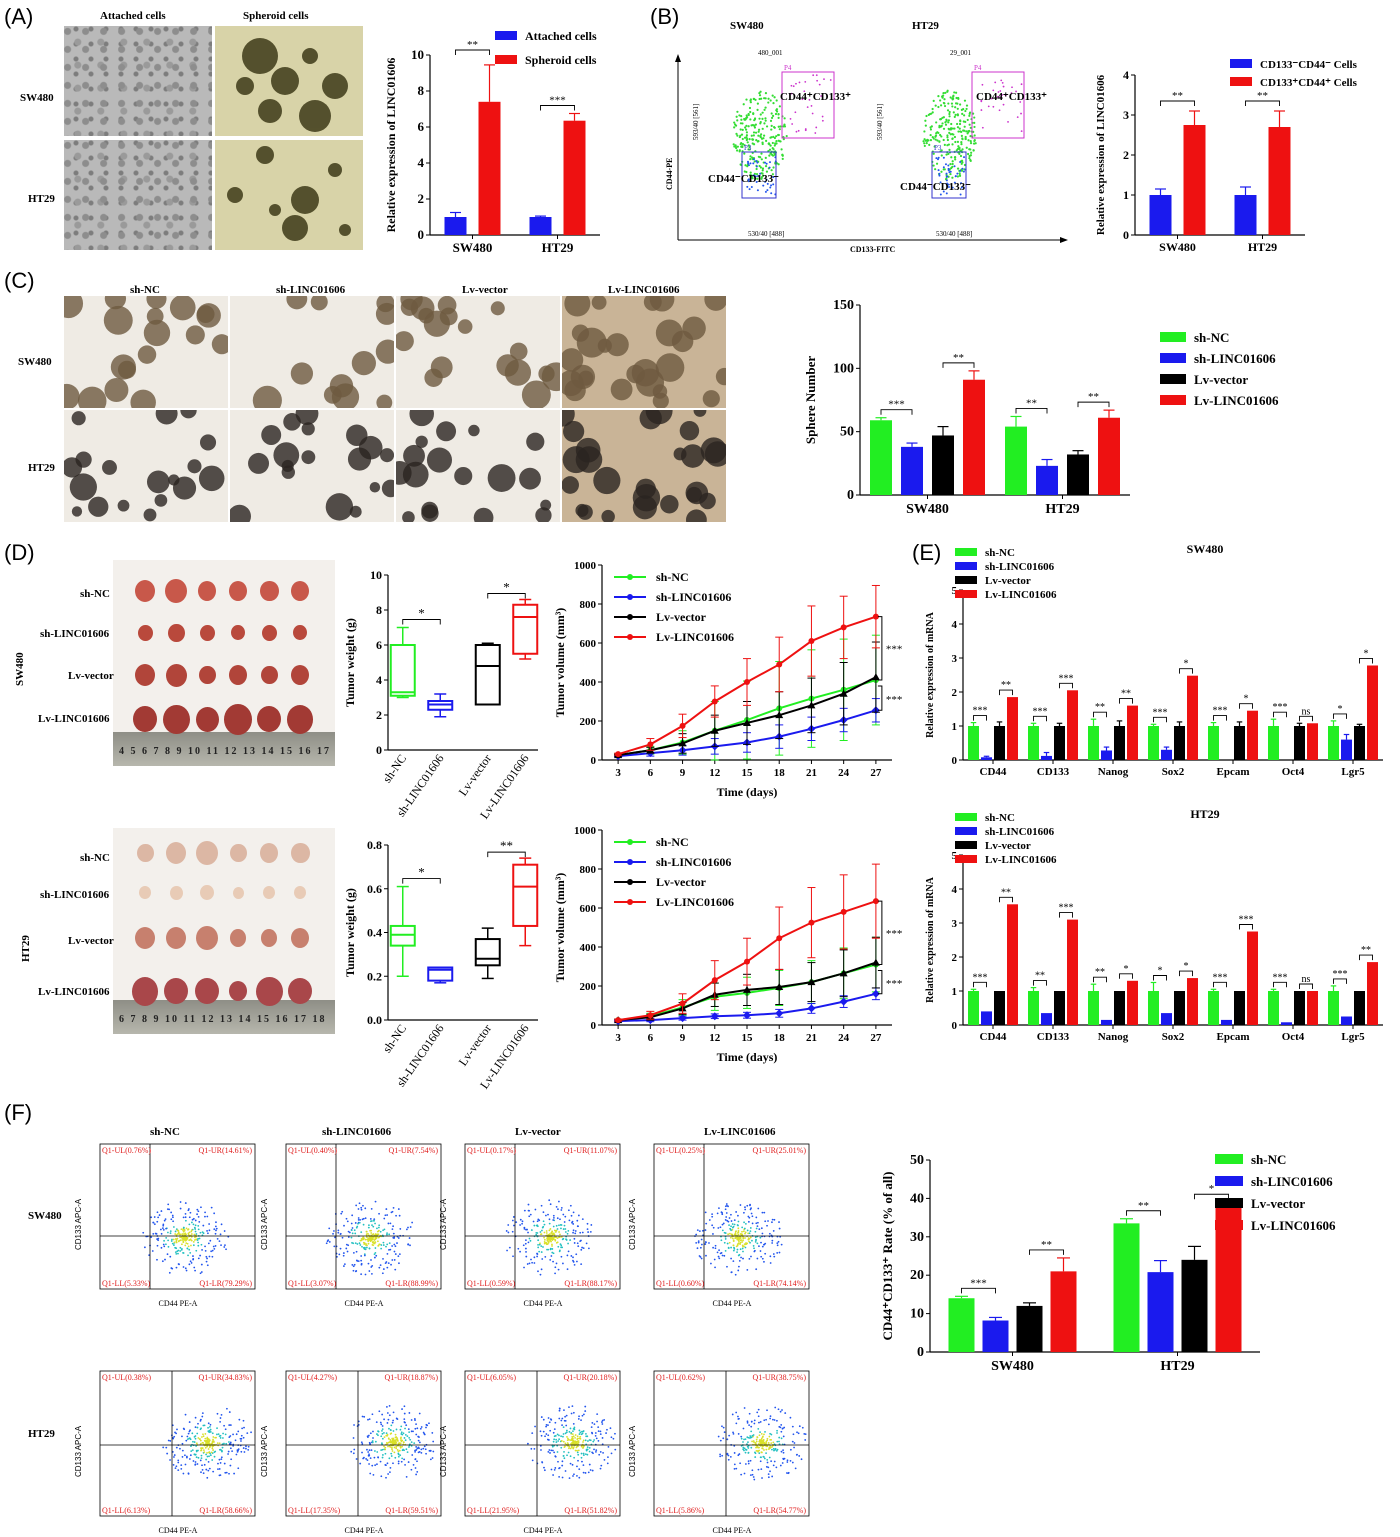  Describe the element at coordinates (374, 889) in the screenshot. I see `y-tick-label: 0.6` at that location.